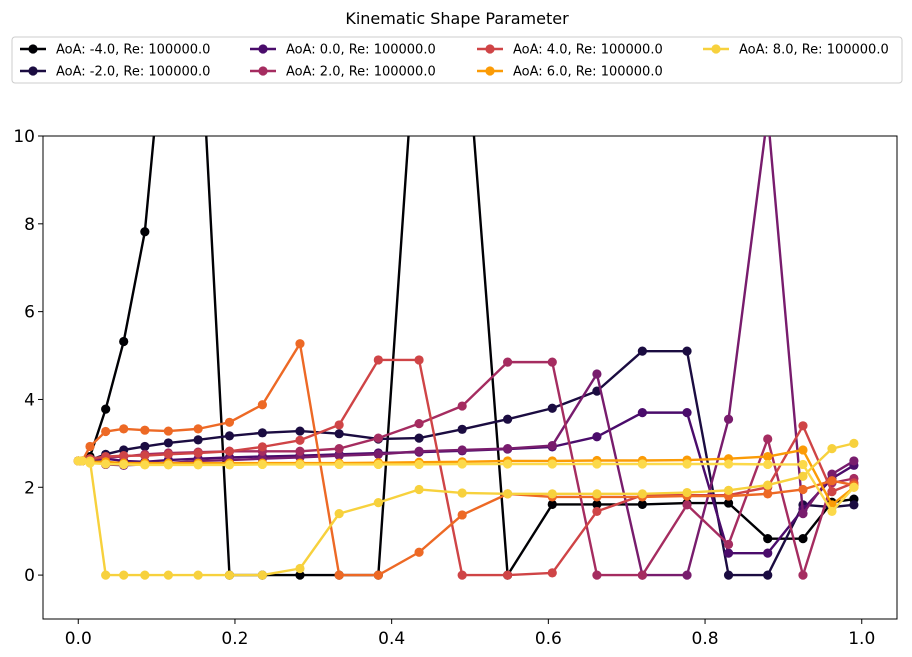 The width and height of the screenshot is (912, 657). Describe the element at coordinates (361, 50) in the screenshot. I see `legend-label: AoA: 0.0, Re: 100000.0` at that location.